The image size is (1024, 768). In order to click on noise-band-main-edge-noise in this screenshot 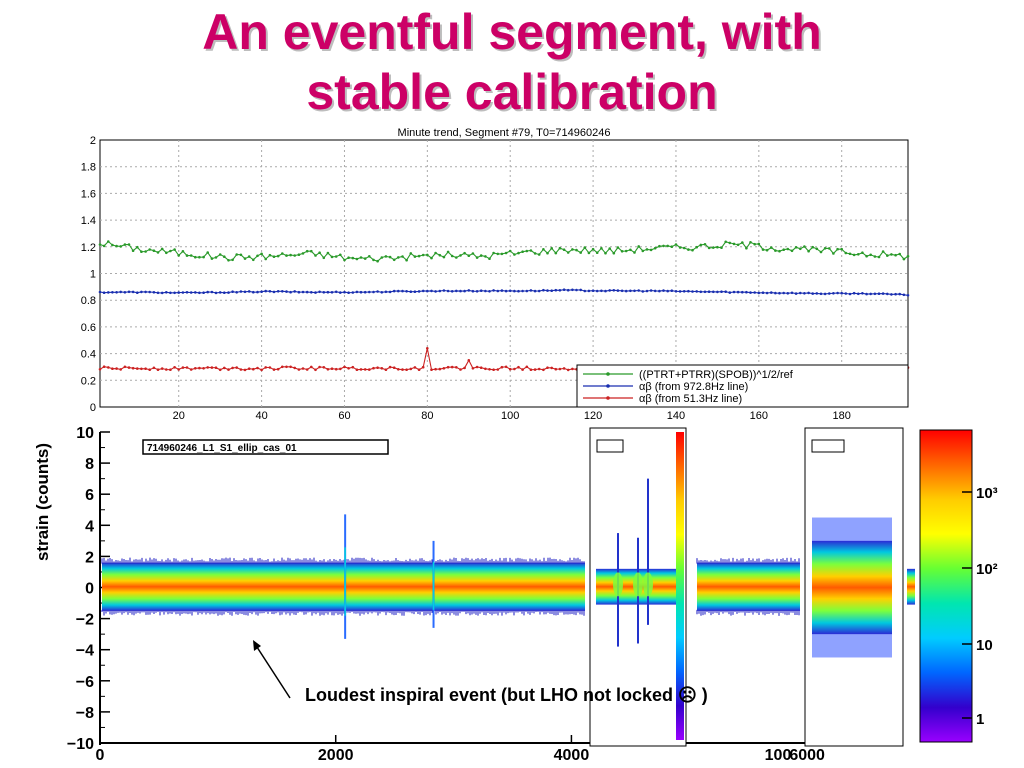, I will do `click(343, 586)`.